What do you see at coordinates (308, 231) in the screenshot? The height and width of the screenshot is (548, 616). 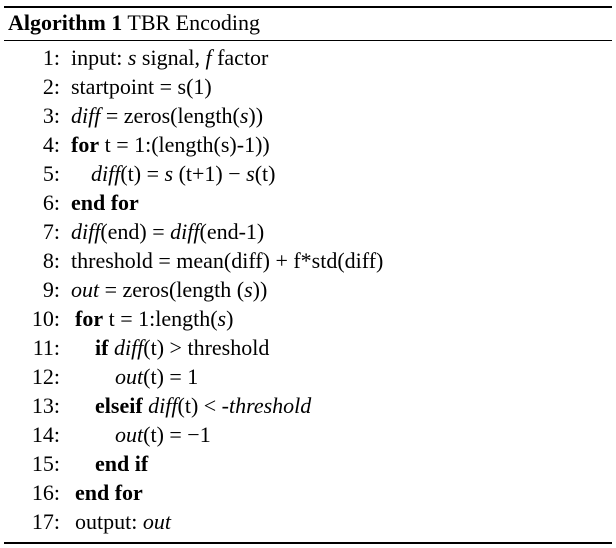 I see `algorithm-line: 7: diff(end) = diff(end-1)` at bounding box center [308, 231].